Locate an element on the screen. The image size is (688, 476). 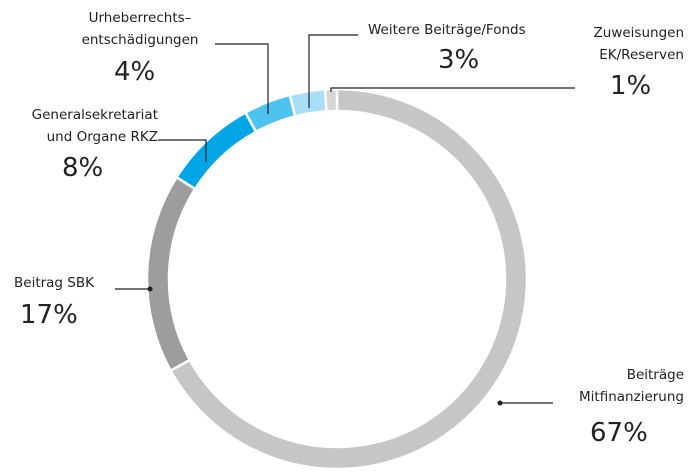
slice-value: 1% is located at coordinates (631, 86).